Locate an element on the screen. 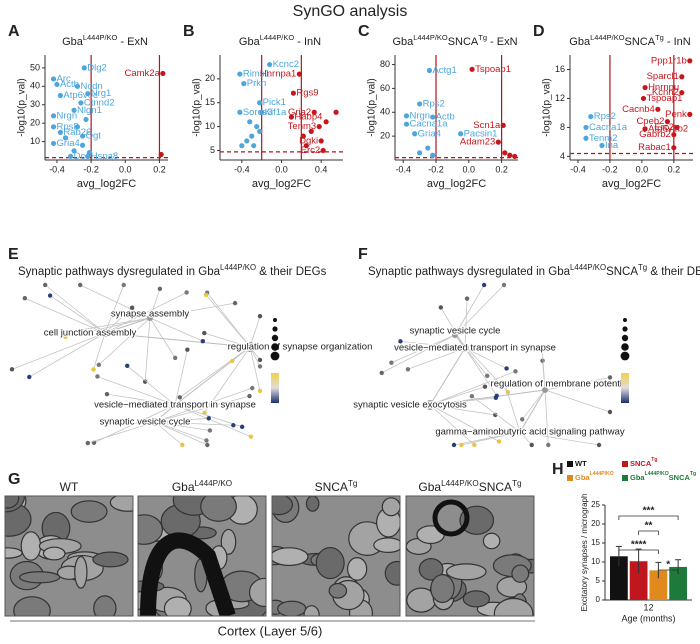 Image resolution: width=700 pixels, height=644 pixels. pathway-label: synaptic vesicle cycle is located at coordinates (145, 422).